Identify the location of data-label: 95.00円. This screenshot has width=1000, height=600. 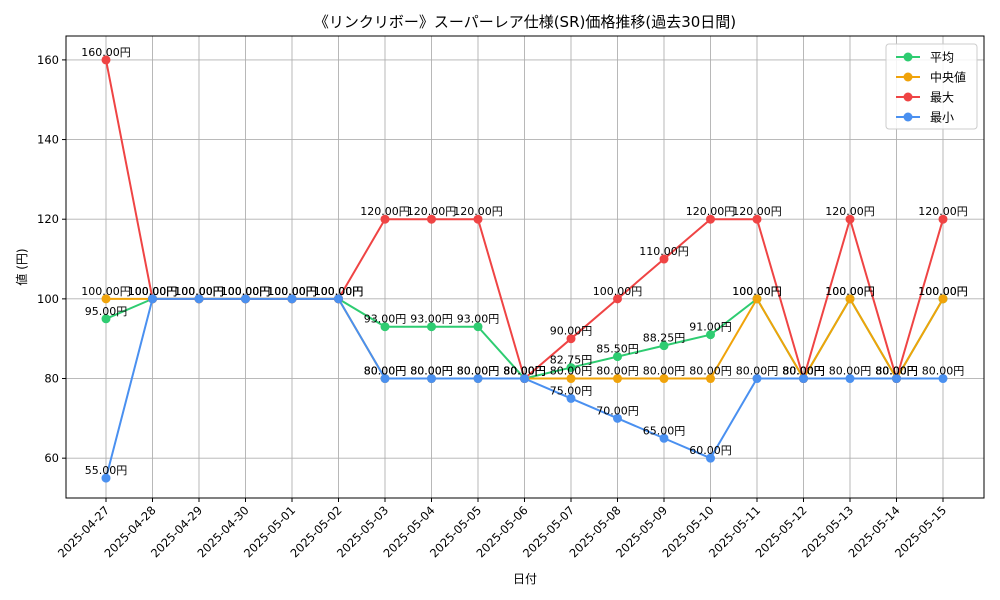
(106, 311).